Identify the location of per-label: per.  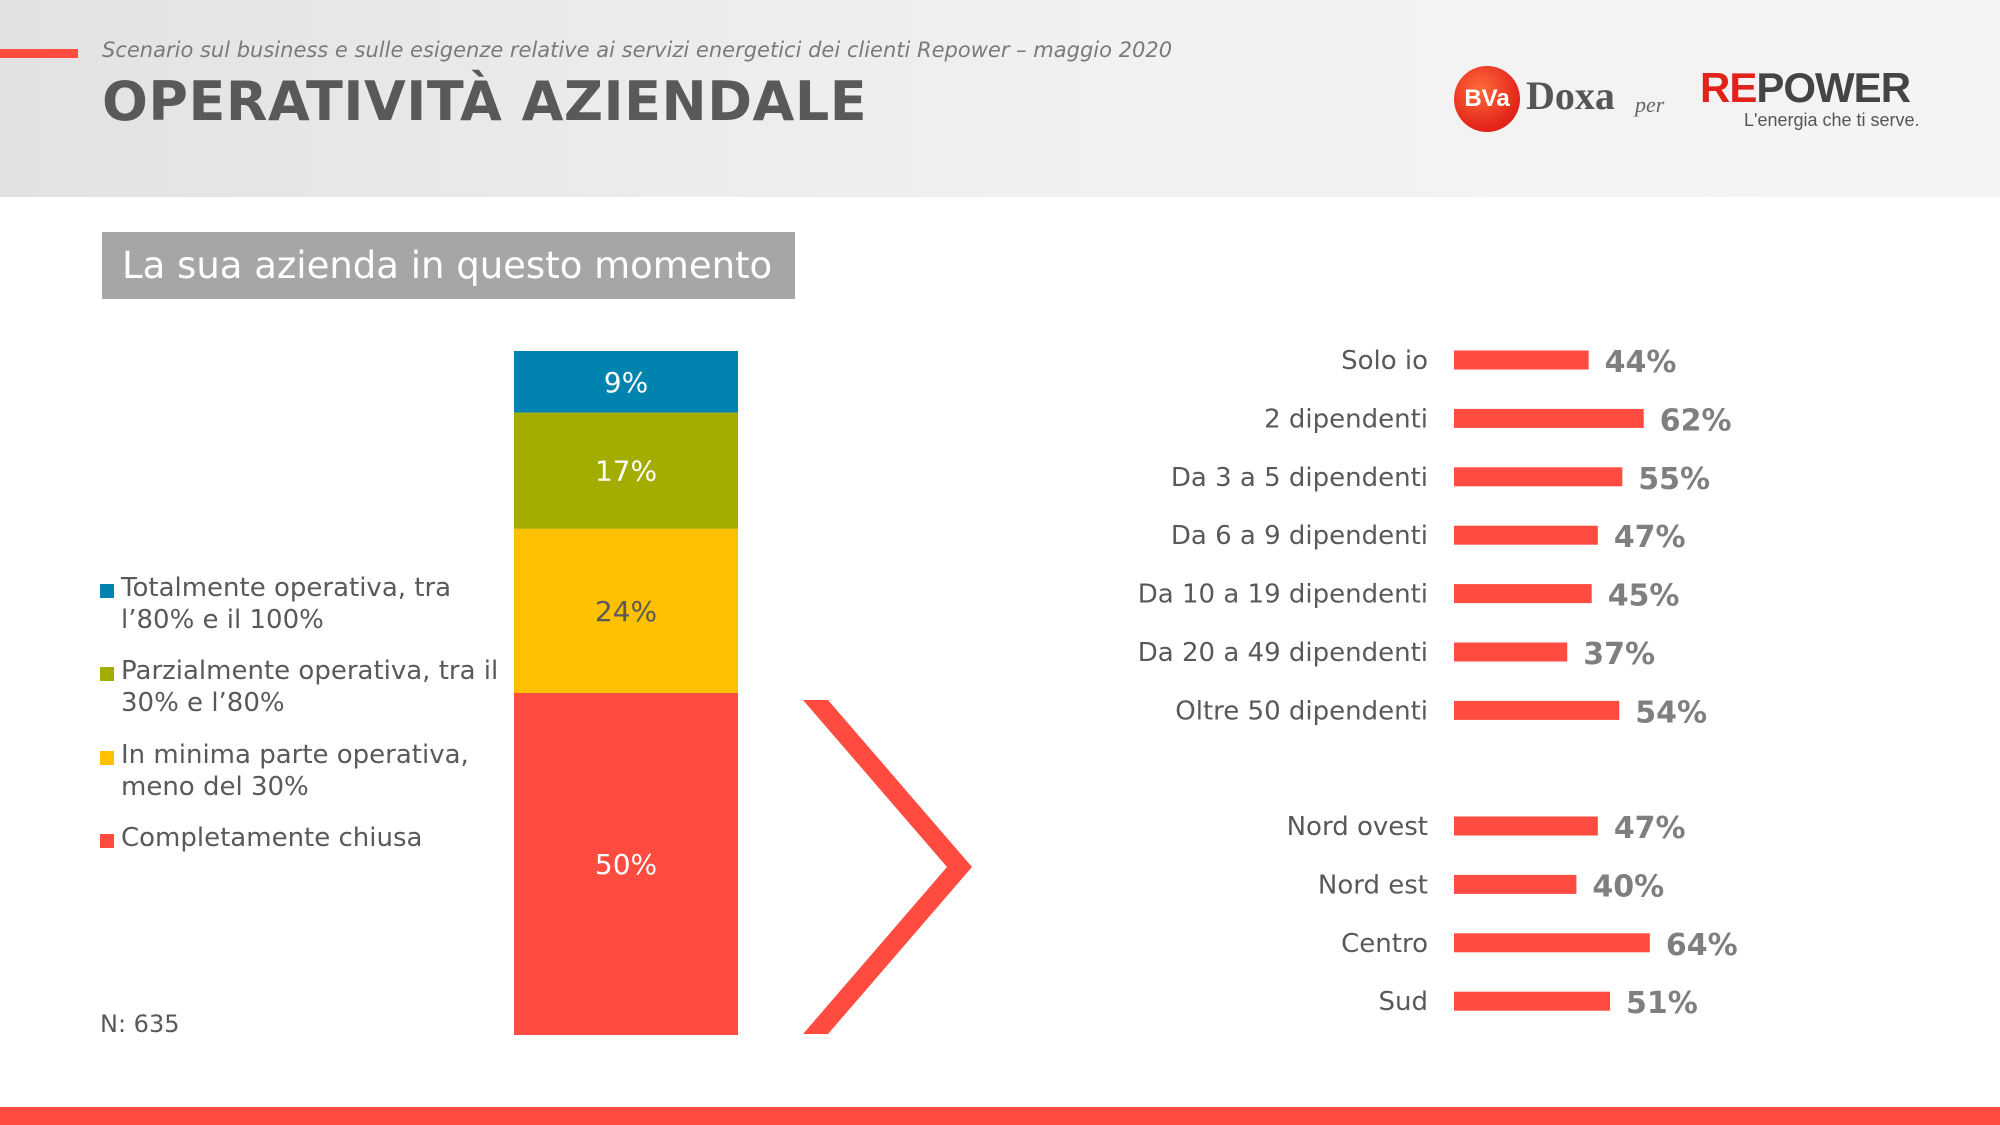
(1650, 104).